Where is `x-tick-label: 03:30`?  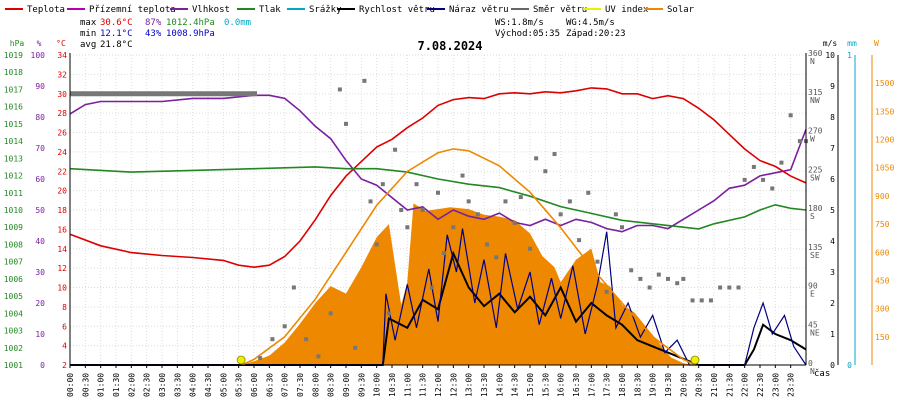
x-tick-label: 03:30 is located at coordinates (177, 385).